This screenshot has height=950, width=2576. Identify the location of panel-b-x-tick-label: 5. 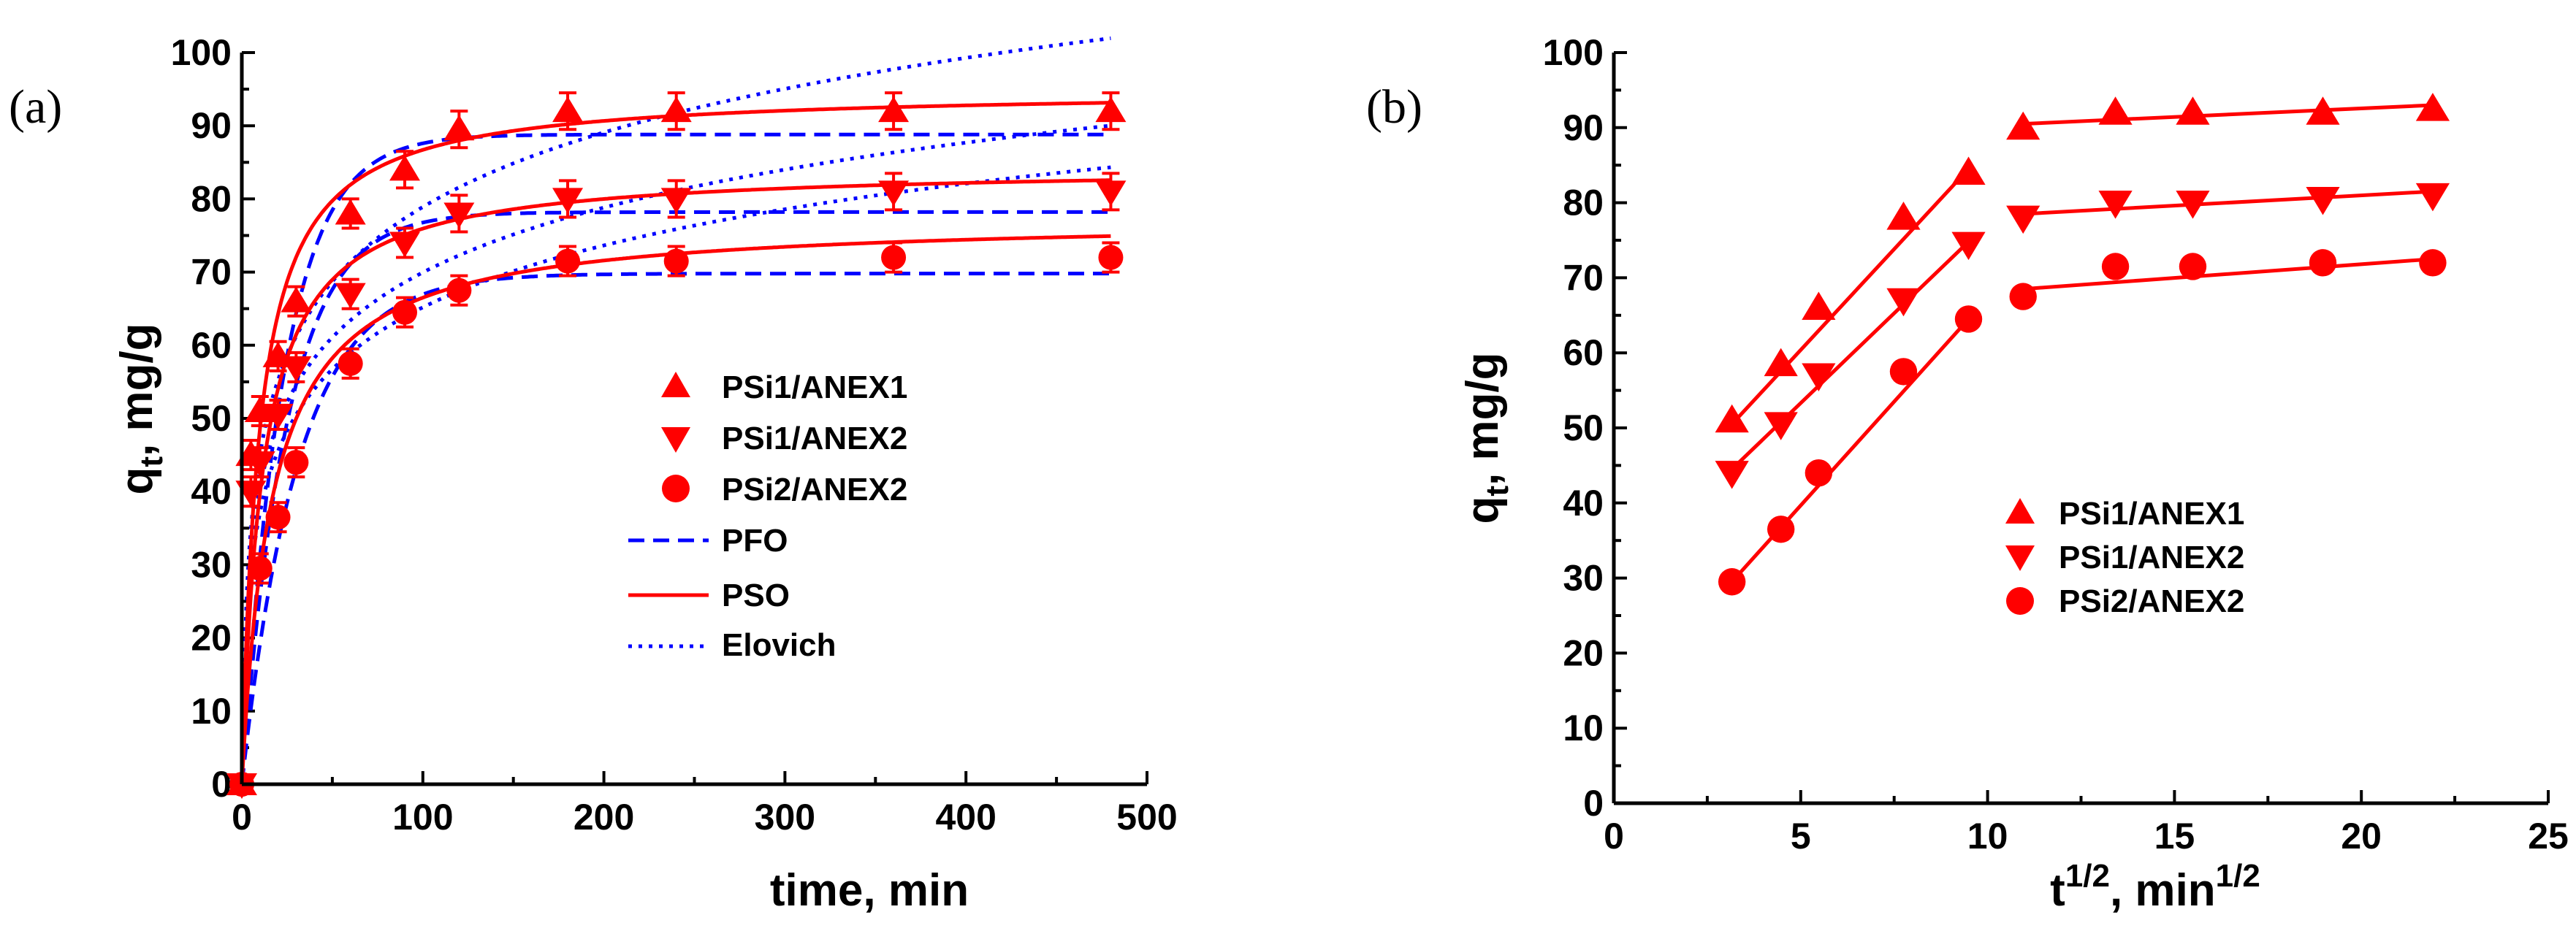
(1801, 836).